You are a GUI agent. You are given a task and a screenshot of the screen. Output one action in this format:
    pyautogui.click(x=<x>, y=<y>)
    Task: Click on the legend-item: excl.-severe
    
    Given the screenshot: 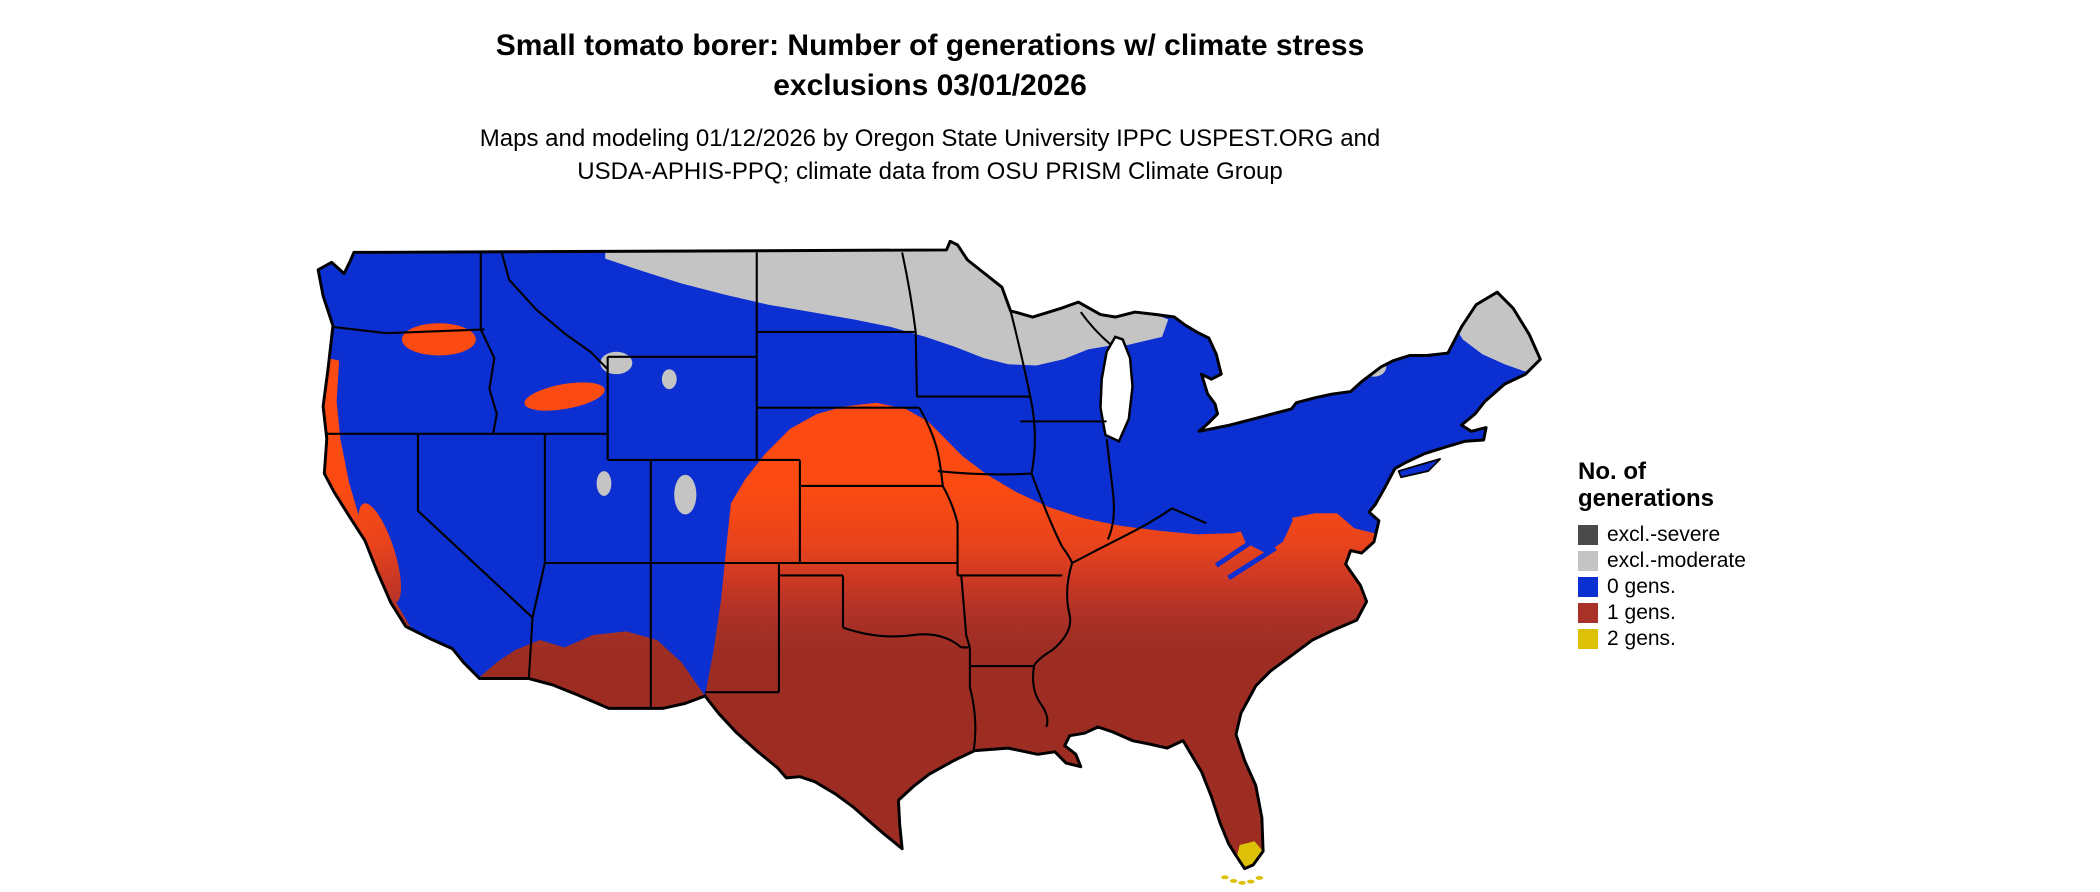 What is the action you would take?
    pyautogui.click(x=1708, y=535)
    